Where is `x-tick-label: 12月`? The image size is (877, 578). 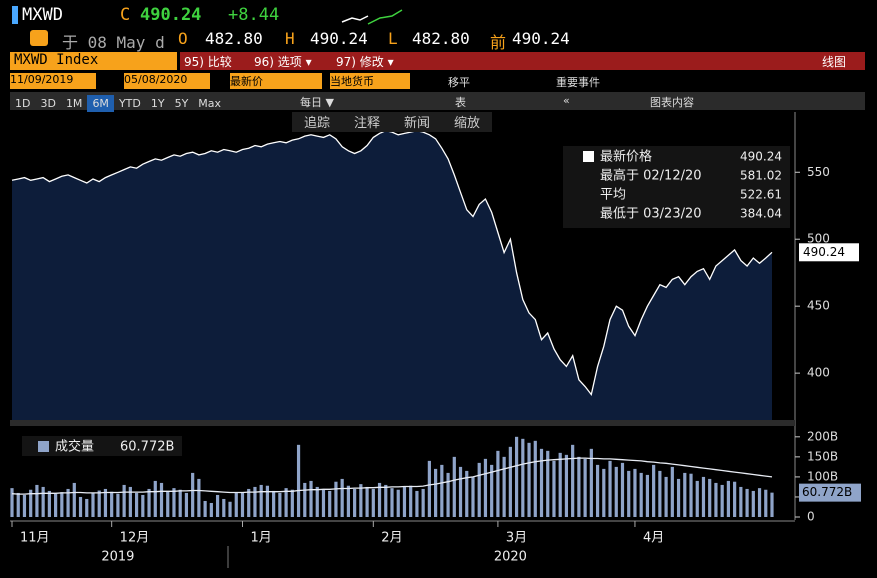
x-tick-label: 12月 is located at coordinates (135, 538).